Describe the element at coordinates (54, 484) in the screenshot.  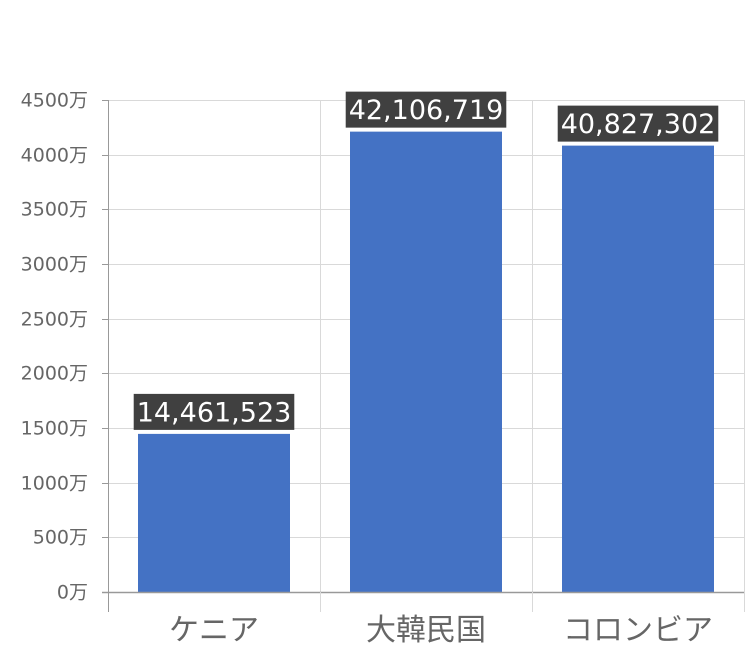
I see `y-tick-label: 1000万` at that location.